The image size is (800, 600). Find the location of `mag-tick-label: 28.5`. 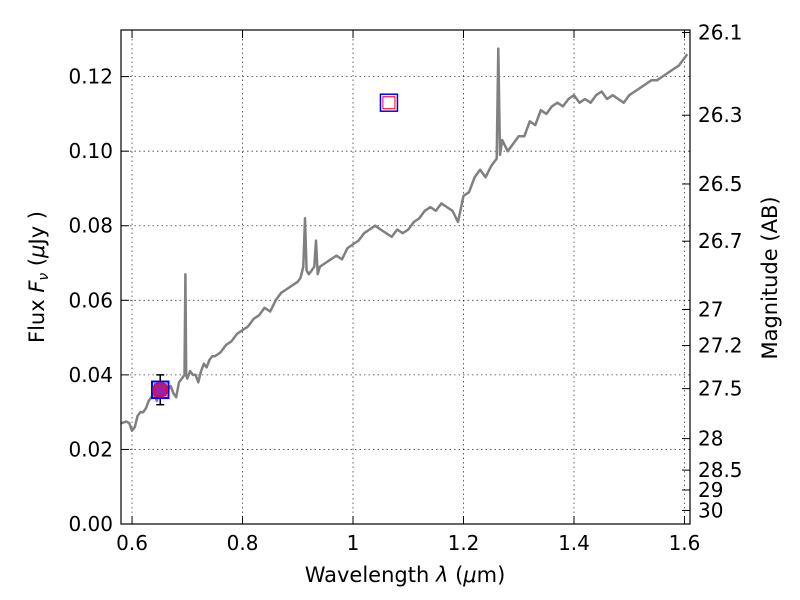

mag-tick-label: 28.5 is located at coordinates (720, 470).